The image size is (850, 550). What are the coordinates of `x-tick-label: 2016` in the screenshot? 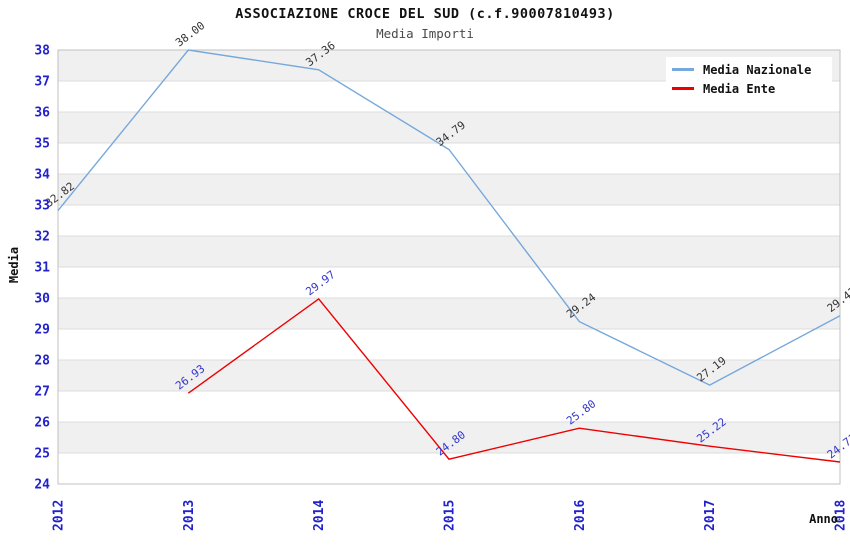 It's located at (580, 515).